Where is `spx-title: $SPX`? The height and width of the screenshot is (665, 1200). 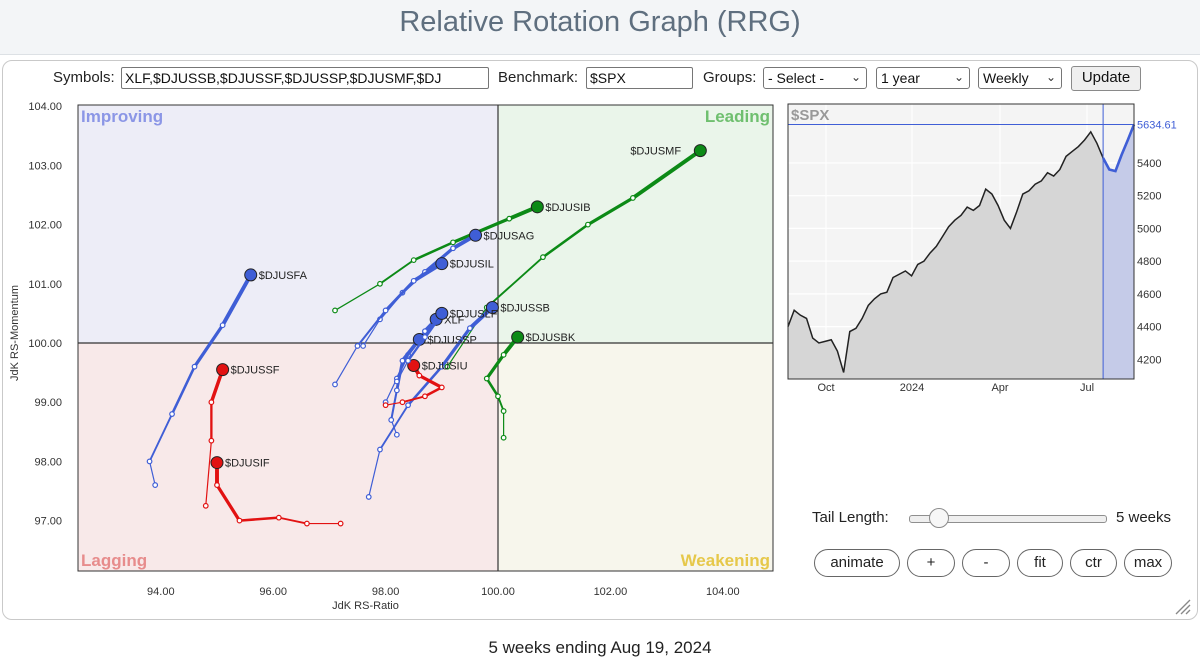
spx-title: $SPX is located at coordinates (810, 115).